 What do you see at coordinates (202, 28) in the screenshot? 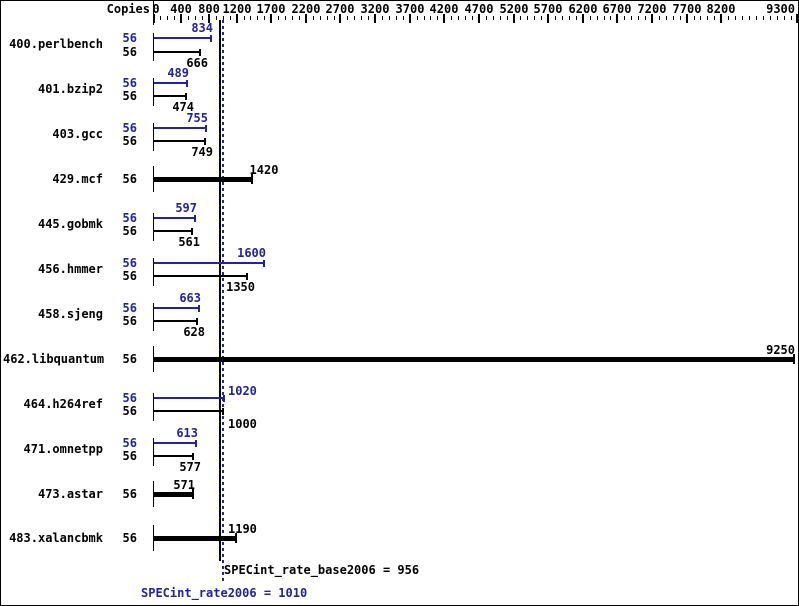
I see `peak-value-label: 834` at bounding box center [202, 28].